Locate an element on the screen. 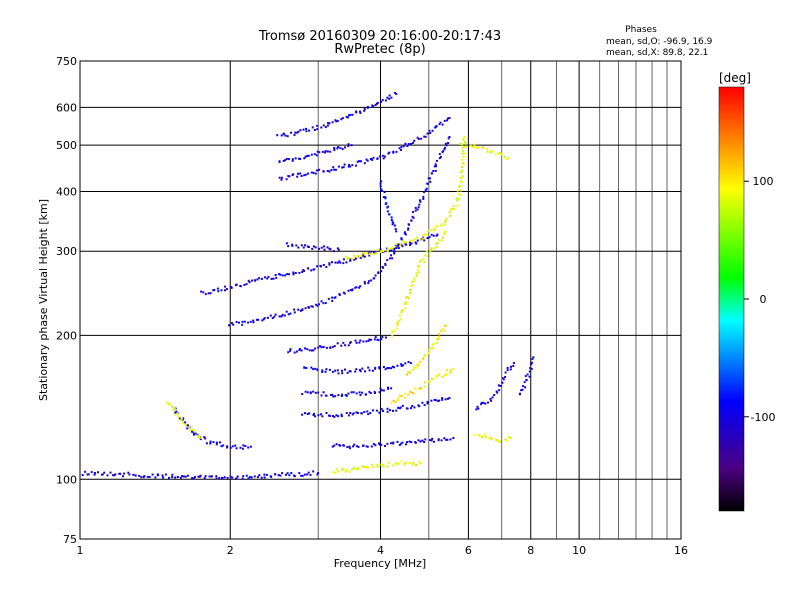 The image size is (800, 600). y-axis-label: Stationary phase Virtual Height [km] is located at coordinates (43, 300).